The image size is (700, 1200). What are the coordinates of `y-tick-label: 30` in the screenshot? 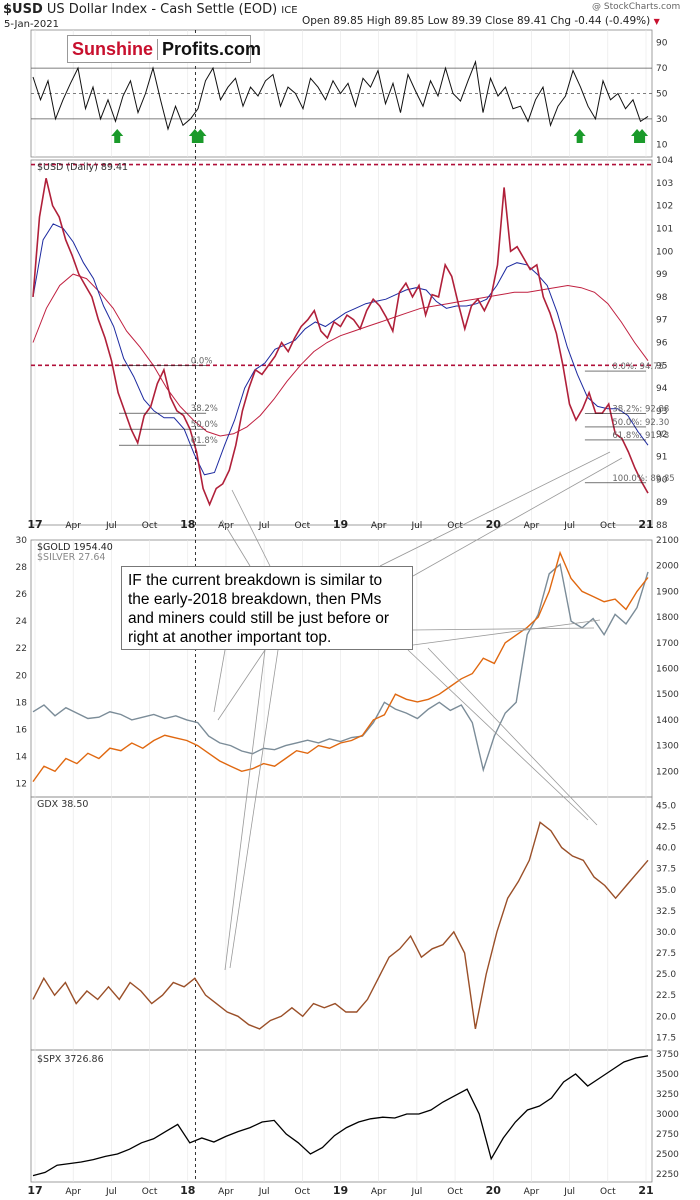 It's located at (662, 120).